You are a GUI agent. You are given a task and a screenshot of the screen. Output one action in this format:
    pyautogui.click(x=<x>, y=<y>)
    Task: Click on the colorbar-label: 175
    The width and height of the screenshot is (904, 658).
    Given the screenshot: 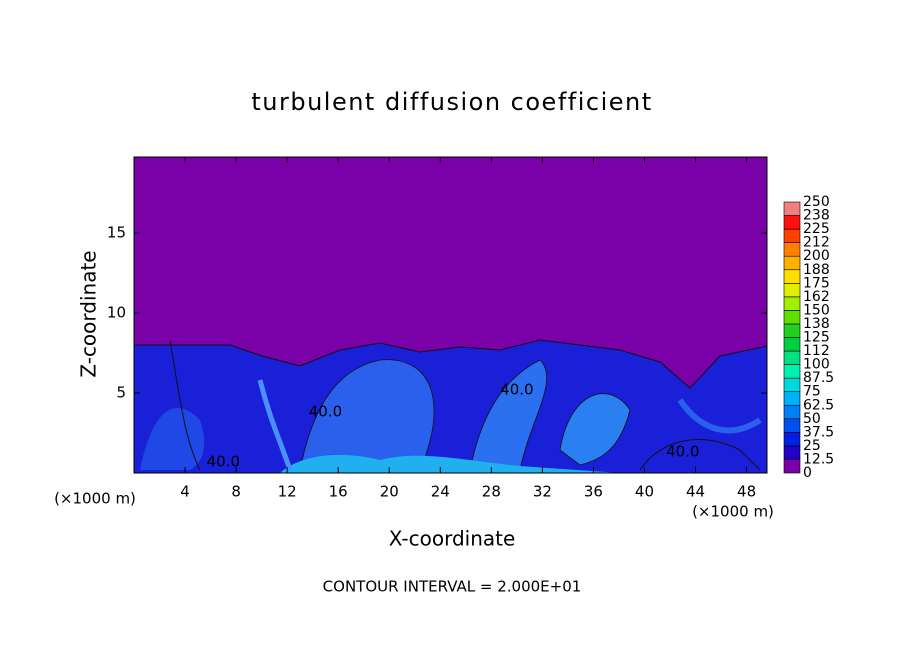 What is the action you would take?
    pyautogui.click(x=816, y=283)
    